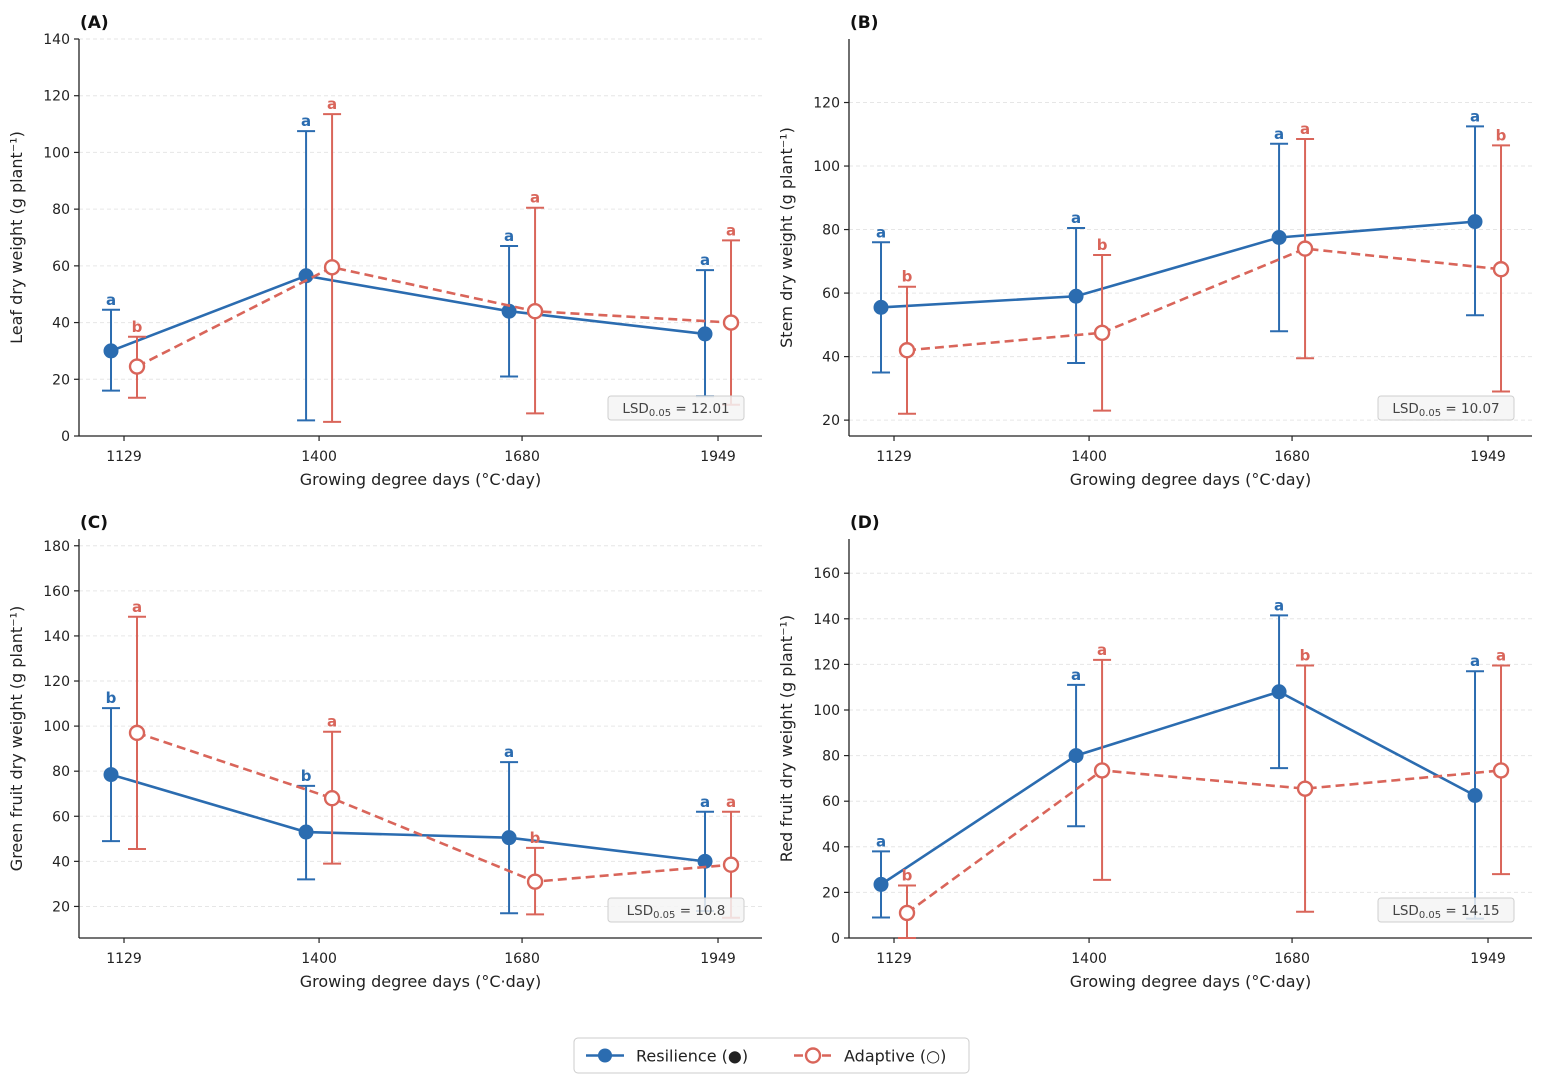  What do you see at coordinates (605, 1055) in the screenshot?
I see `legend-marker` at bounding box center [605, 1055].